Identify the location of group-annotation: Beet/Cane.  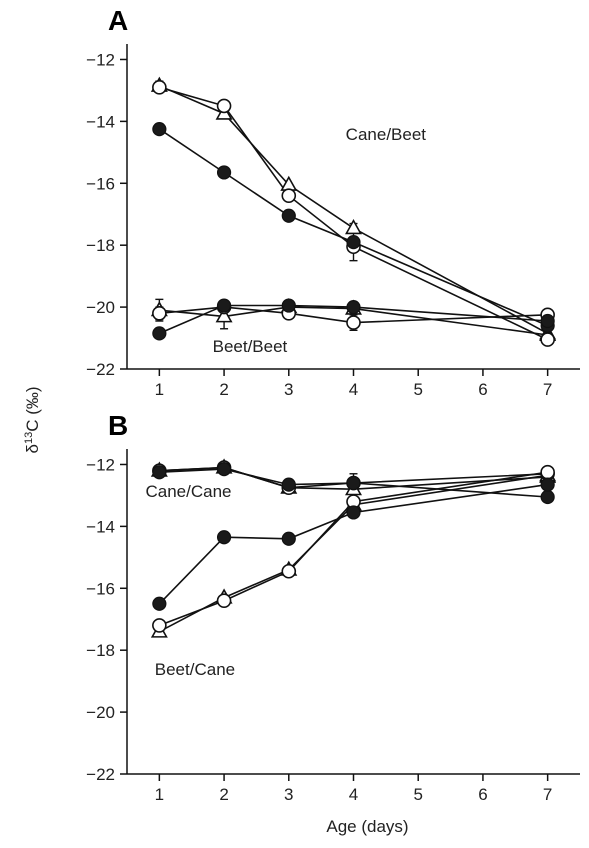
(195, 669).